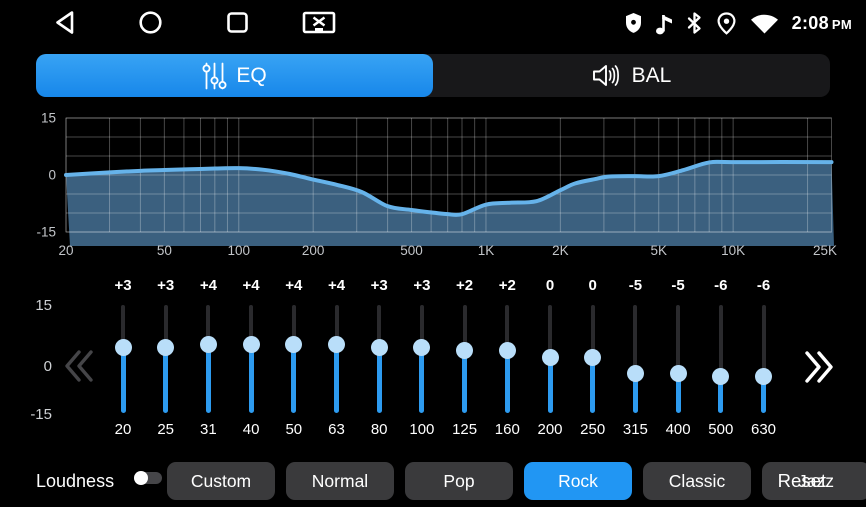  I want to click on preset-button-normal: Normal, so click(340, 481).